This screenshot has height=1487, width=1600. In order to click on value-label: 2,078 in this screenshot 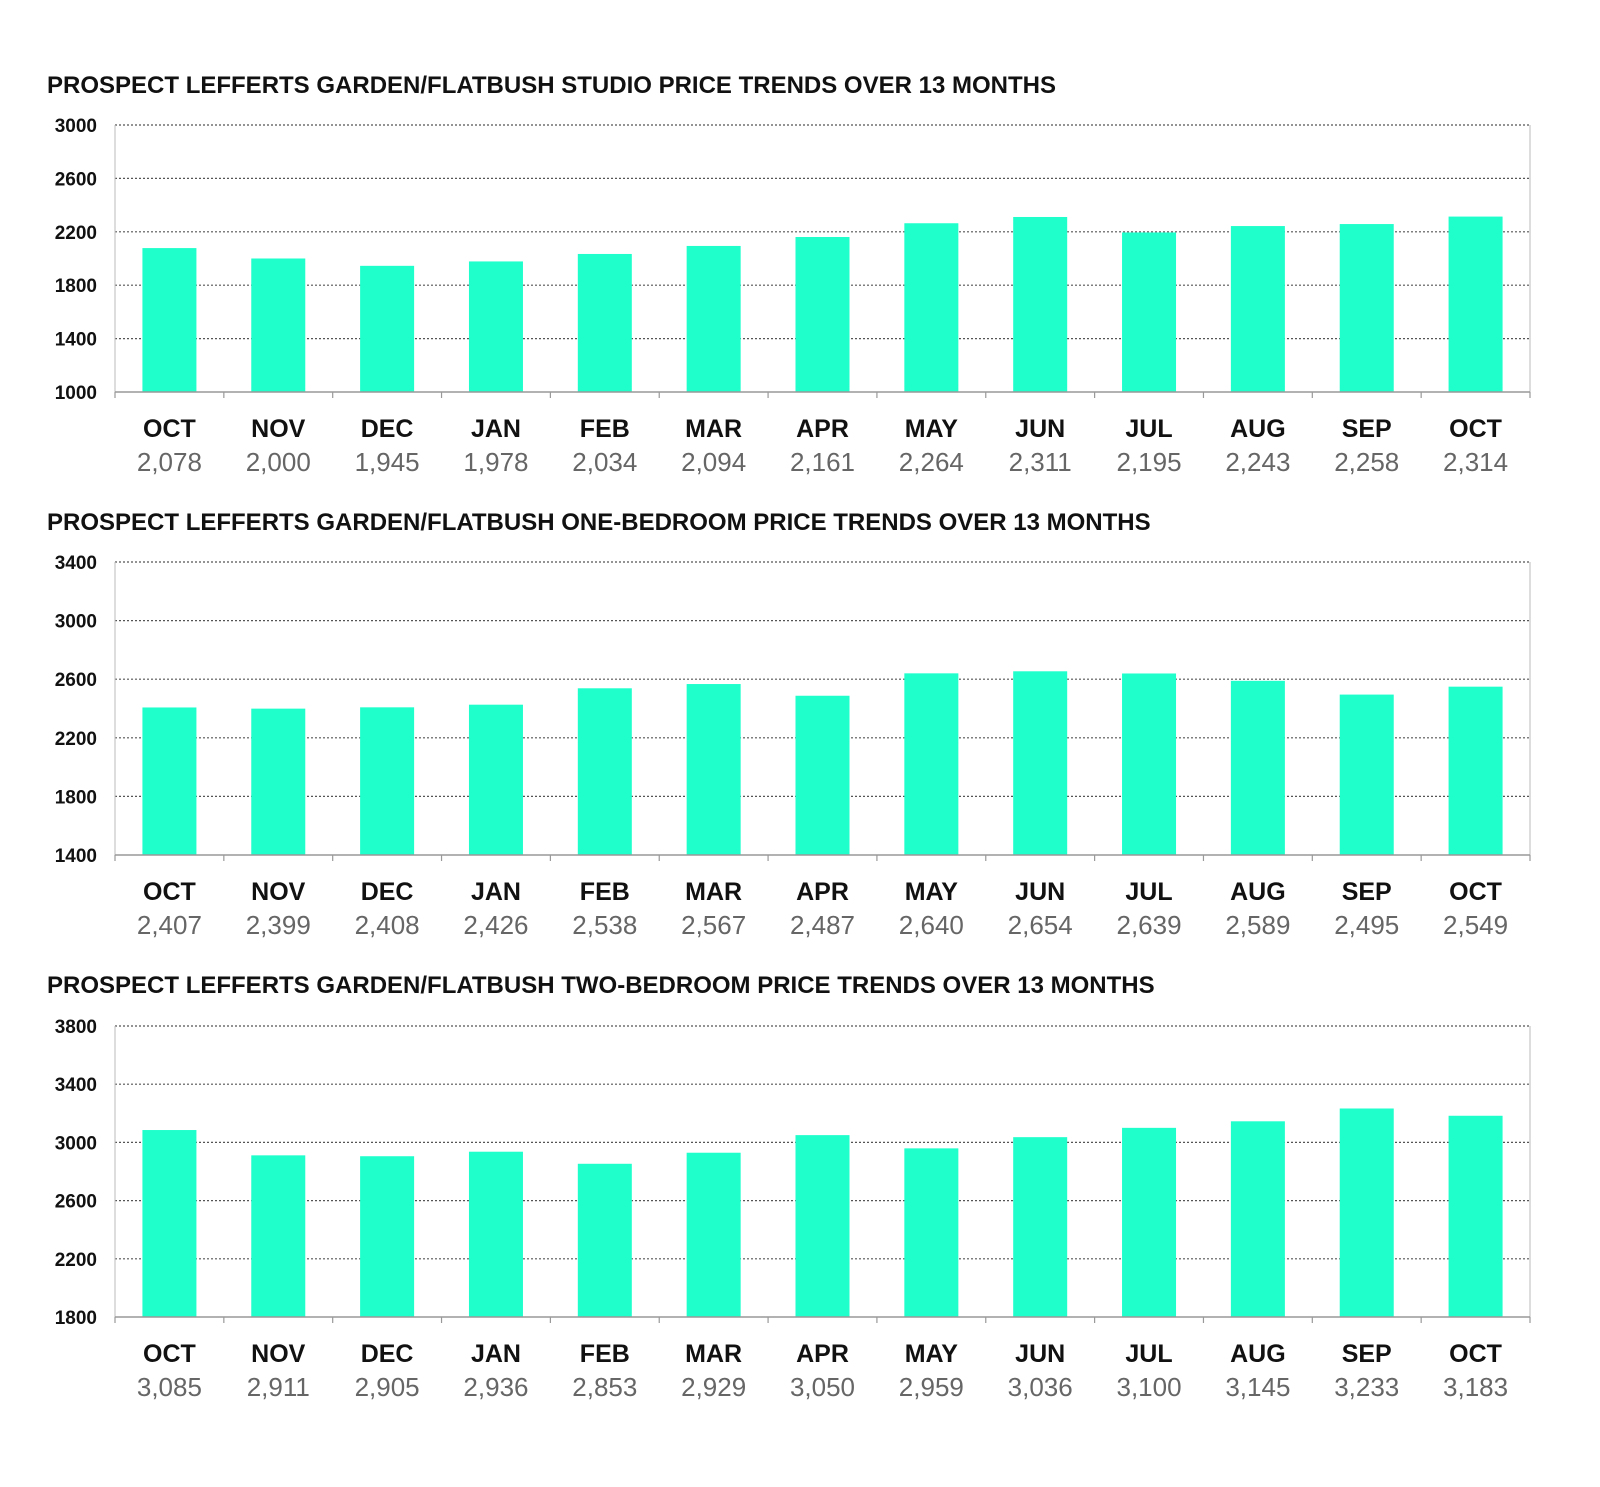, I will do `click(169, 462)`.